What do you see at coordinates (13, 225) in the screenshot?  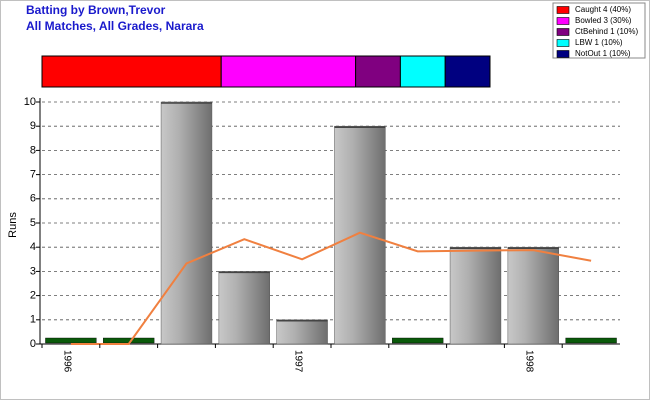 I see `y-axis-label: Runs` at bounding box center [13, 225].